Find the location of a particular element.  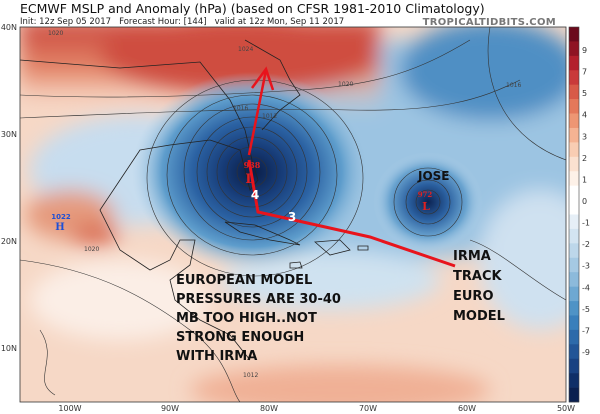

track-day-label: 4 is located at coordinates (255, 195).